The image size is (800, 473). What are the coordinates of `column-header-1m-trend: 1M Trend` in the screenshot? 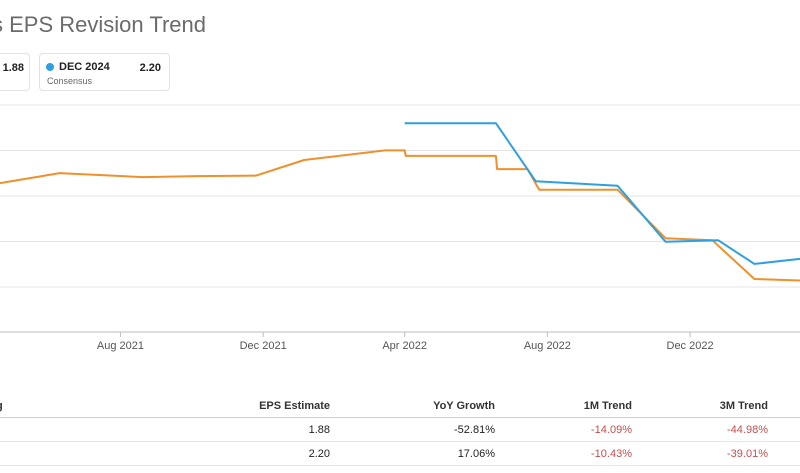 It's located at (607, 406).